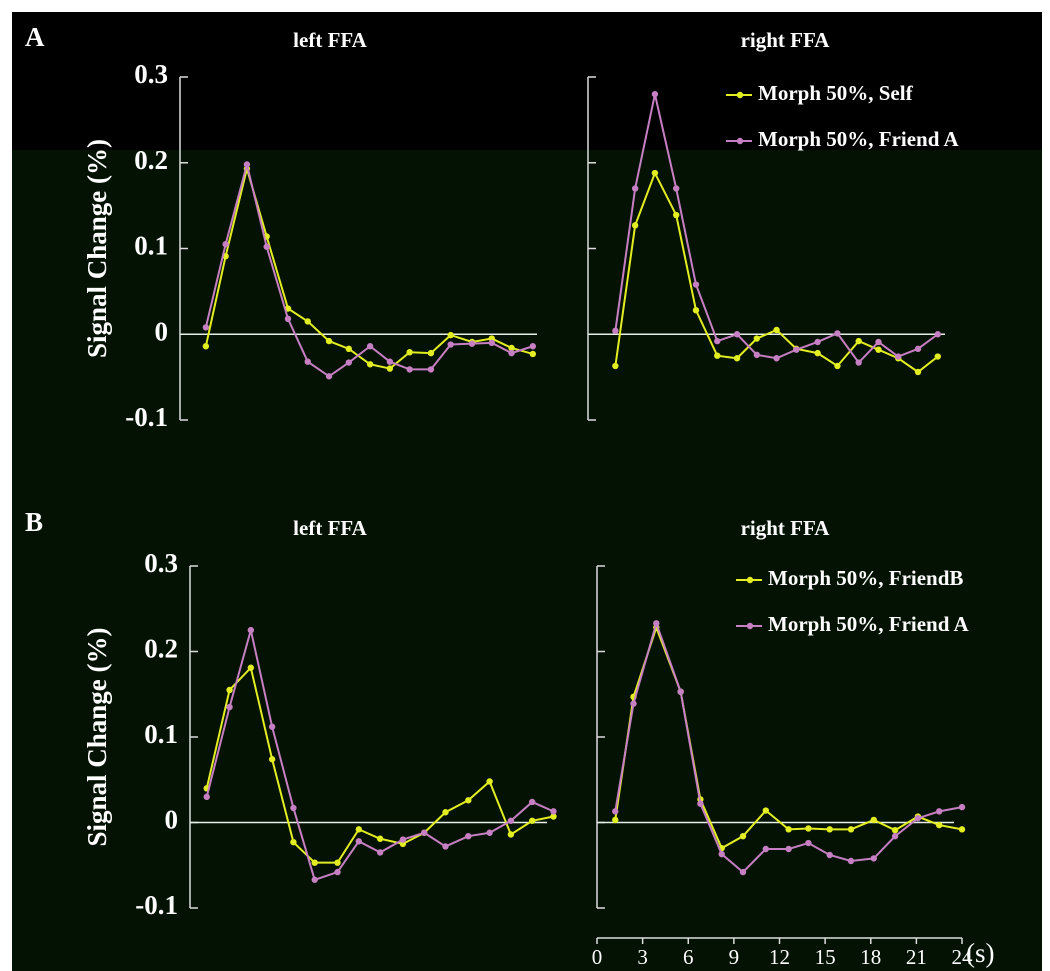 The height and width of the screenshot is (971, 1050). Describe the element at coordinates (330, 528) in the screenshot. I see `chart-title: left FFA` at that location.